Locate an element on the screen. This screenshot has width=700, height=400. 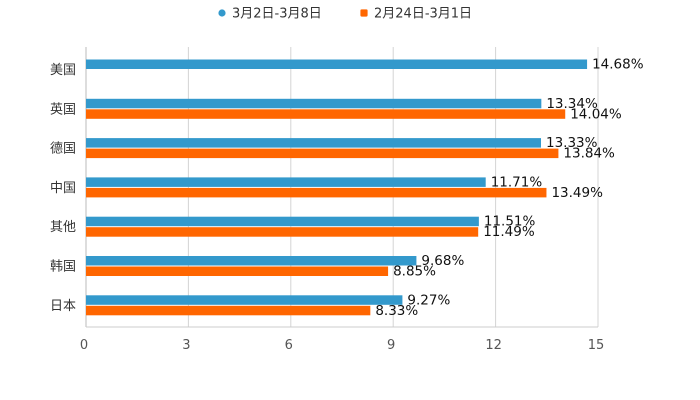
data-label-2-3: 13.84% is located at coordinates (589, 154).